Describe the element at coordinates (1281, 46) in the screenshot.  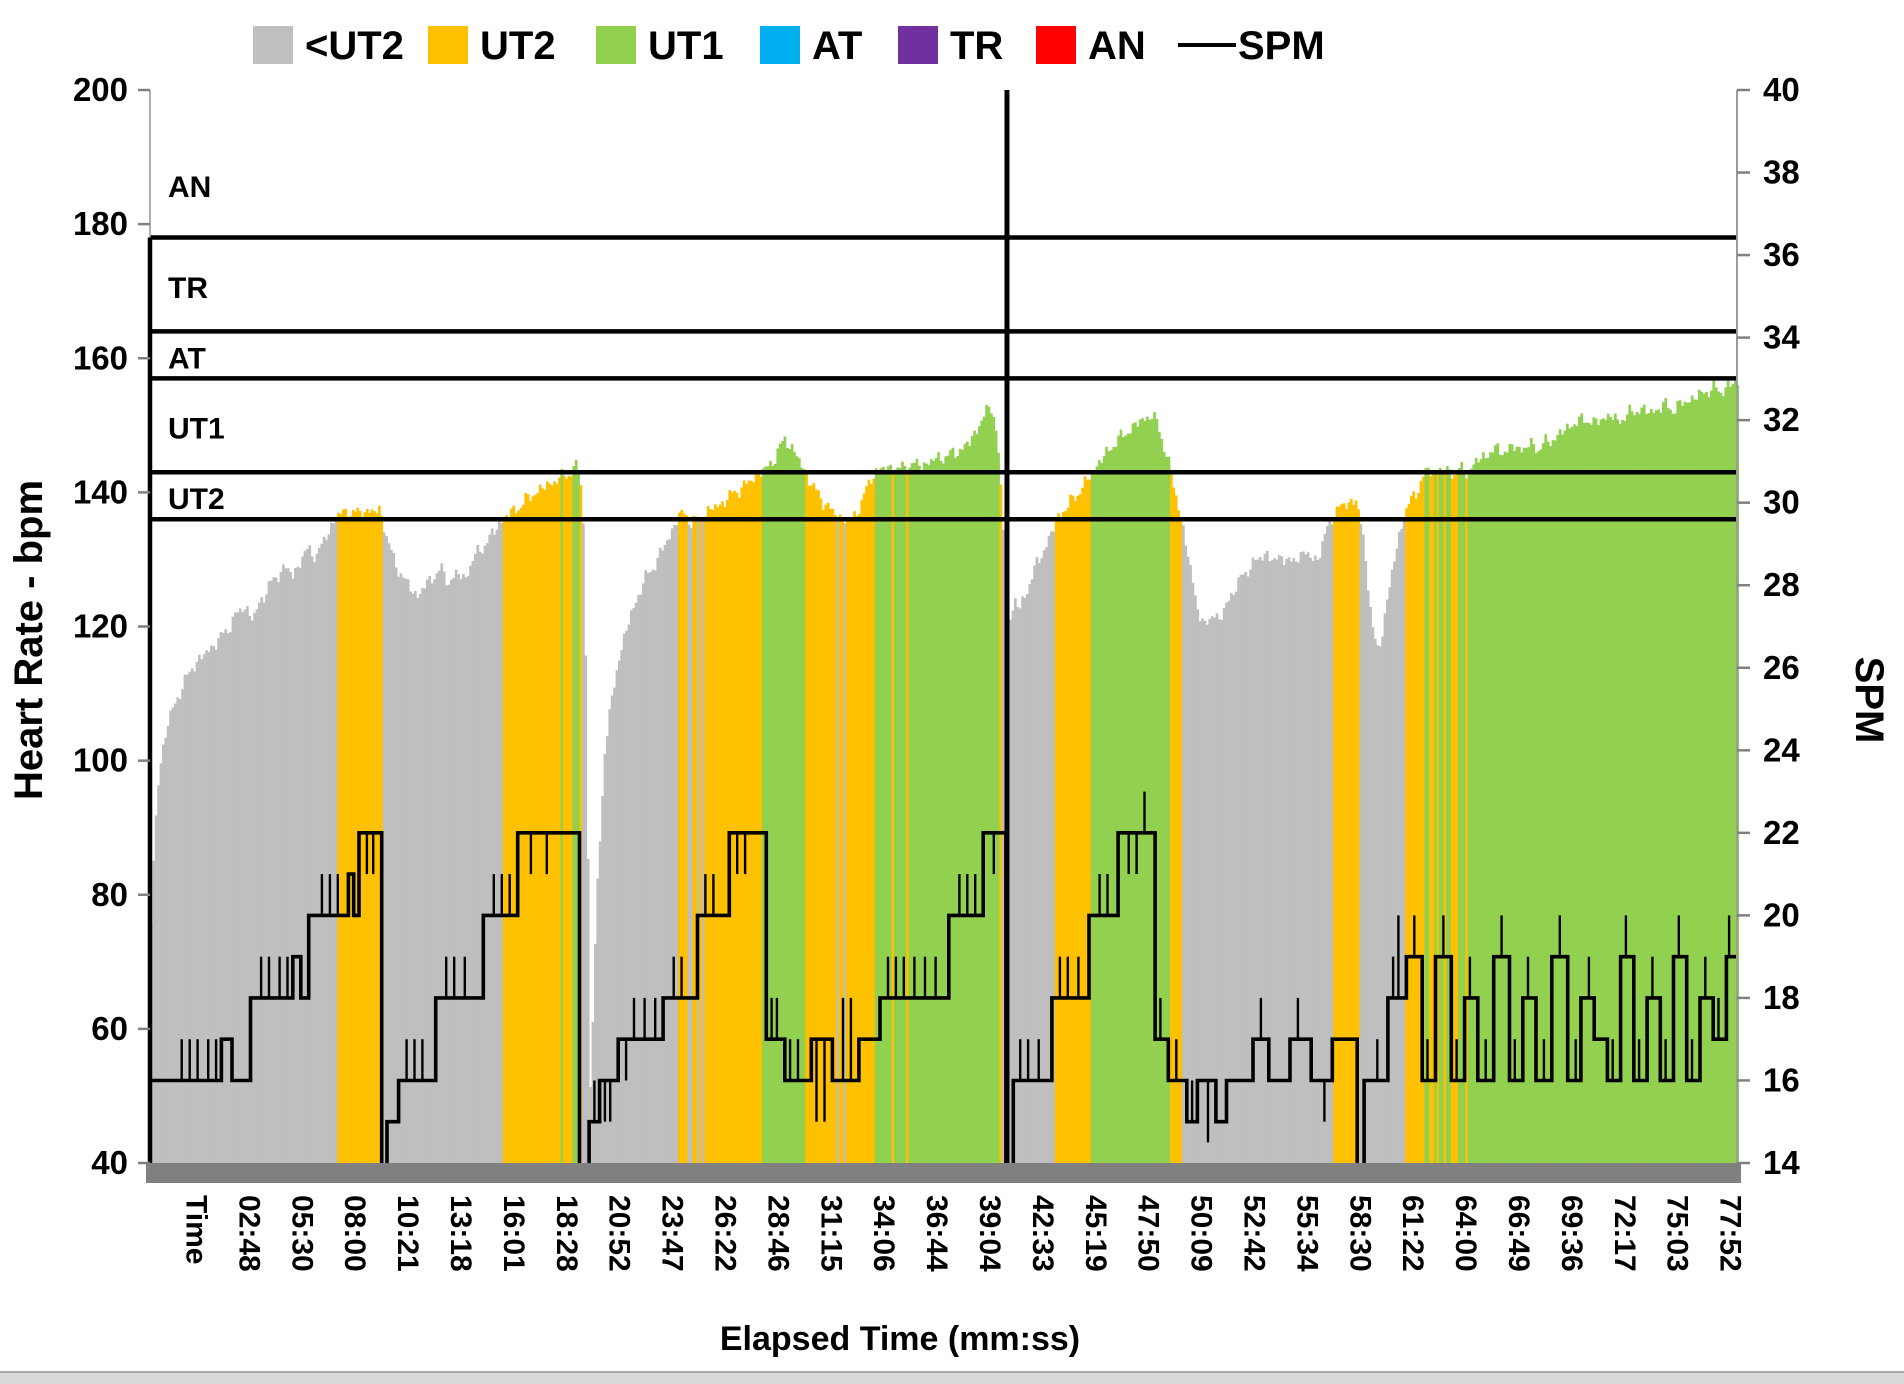
I see `legend-item-label: SPM` at that location.